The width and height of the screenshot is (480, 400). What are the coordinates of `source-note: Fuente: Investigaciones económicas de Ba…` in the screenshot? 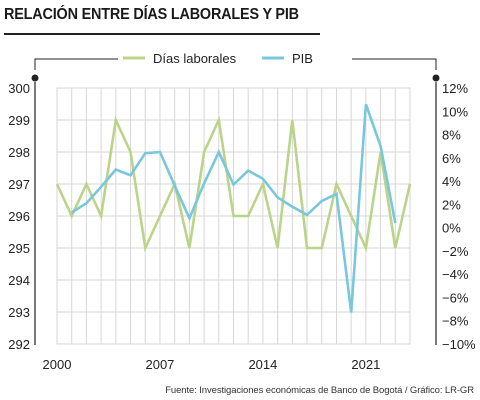 It's located at (319, 390).